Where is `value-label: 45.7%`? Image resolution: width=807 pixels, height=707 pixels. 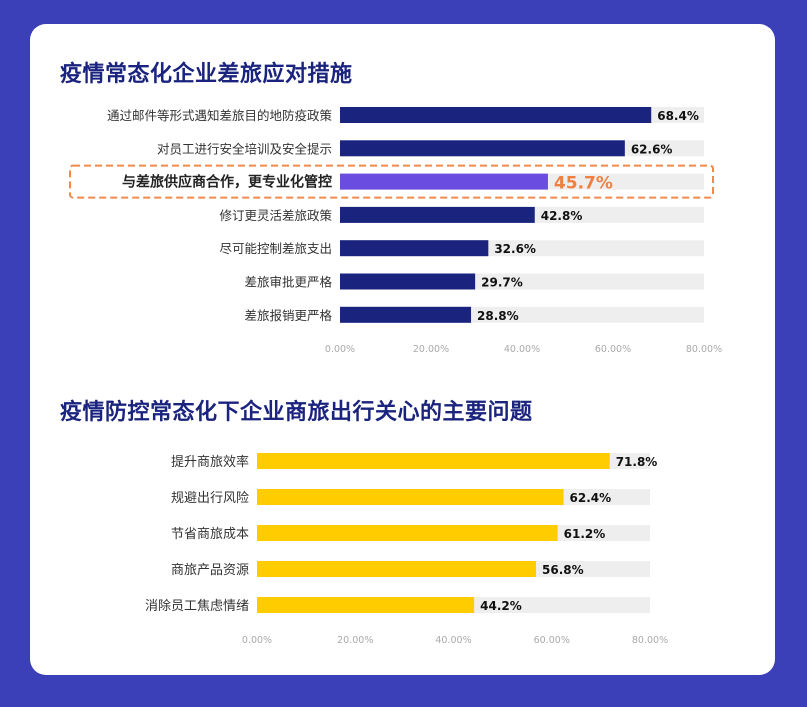
value-label: 45.7% is located at coordinates (583, 184).